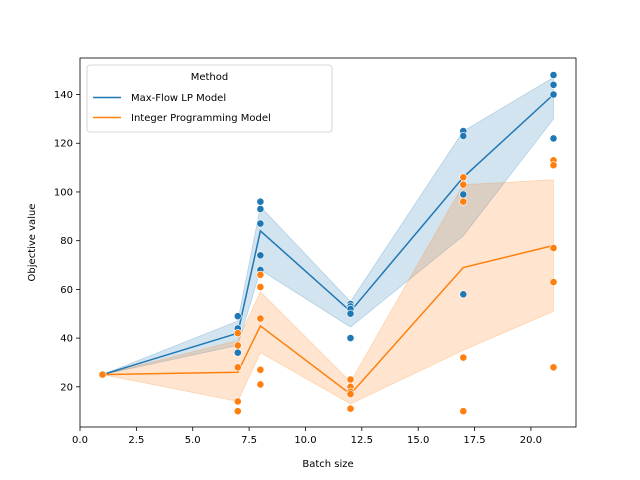 The width and height of the screenshot is (640, 480). I want to click on y-tick-label: 20, so click(66, 387).